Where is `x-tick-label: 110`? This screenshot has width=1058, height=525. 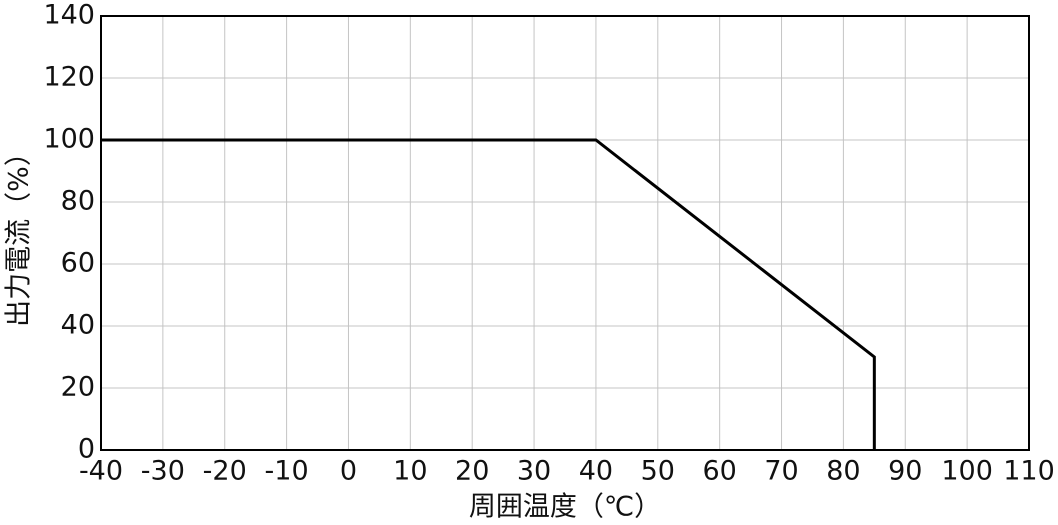
x-tick-label: 110 is located at coordinates (1029, 471).